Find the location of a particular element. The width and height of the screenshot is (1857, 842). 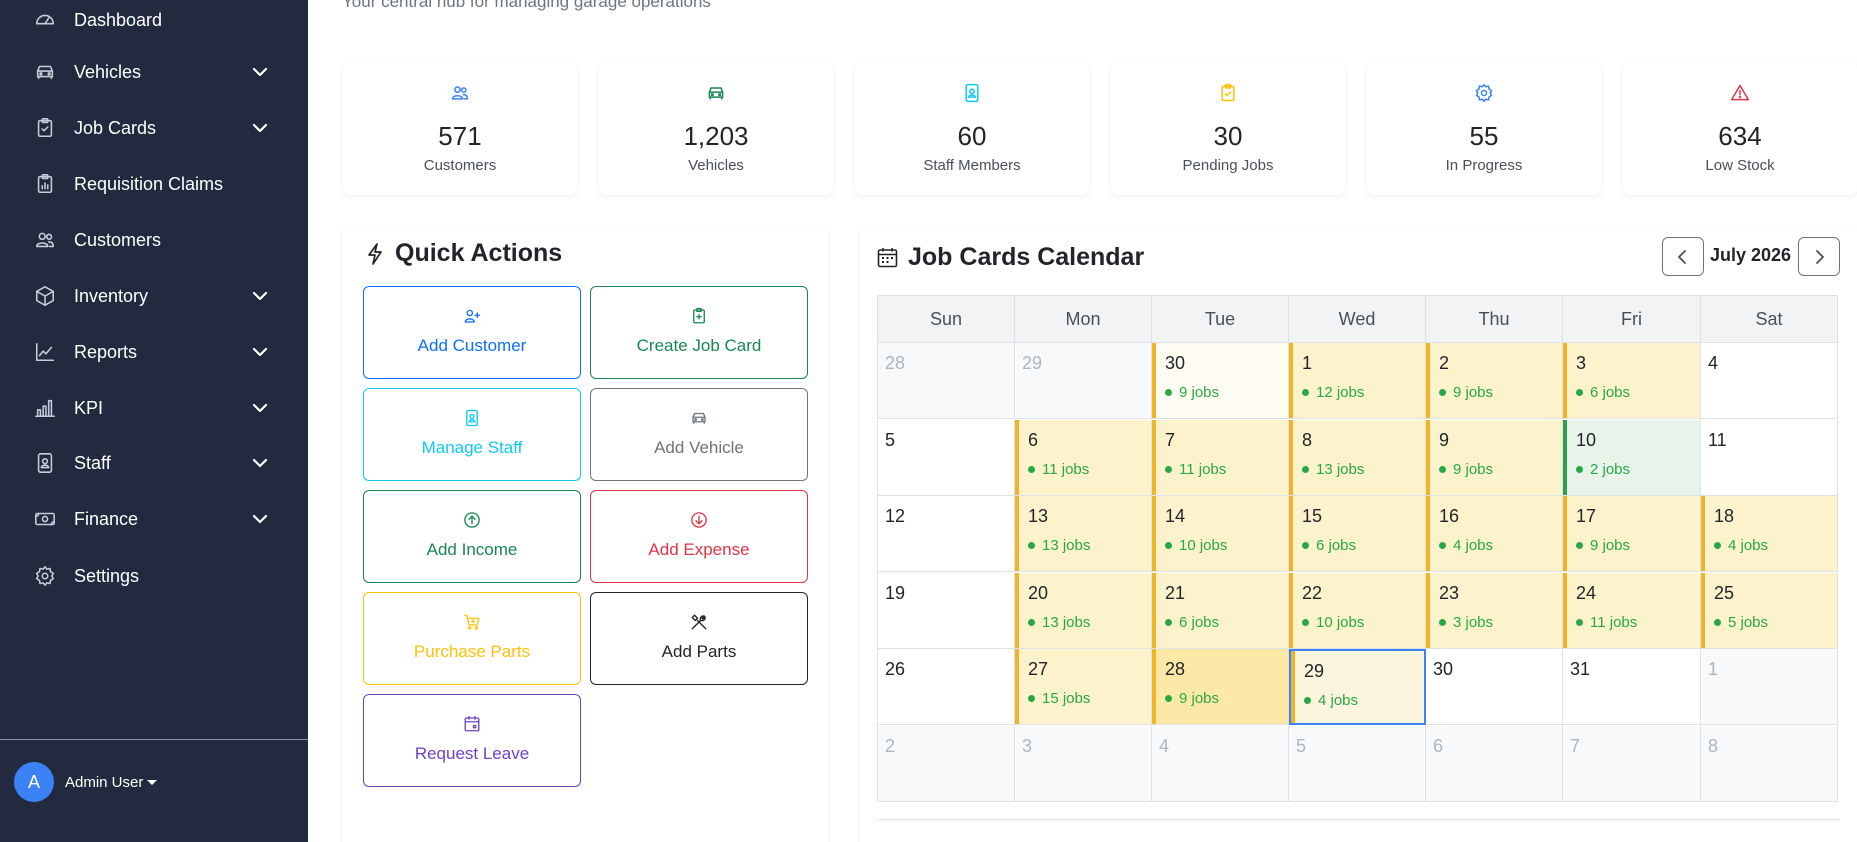

calendar-day-cell: 21 6 jobs is located at coordinates (1220, 610).